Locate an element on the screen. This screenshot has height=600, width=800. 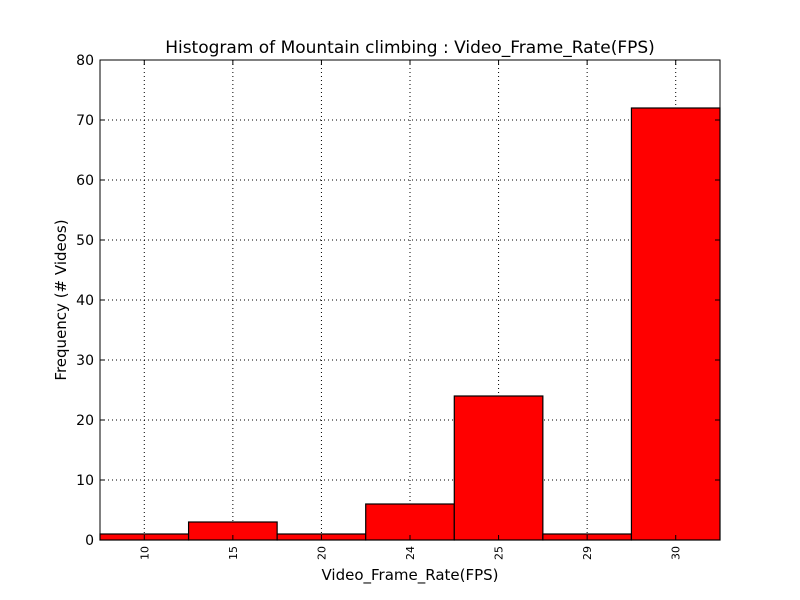
x-tick-label: 15 is located at coordinates (233, 553).